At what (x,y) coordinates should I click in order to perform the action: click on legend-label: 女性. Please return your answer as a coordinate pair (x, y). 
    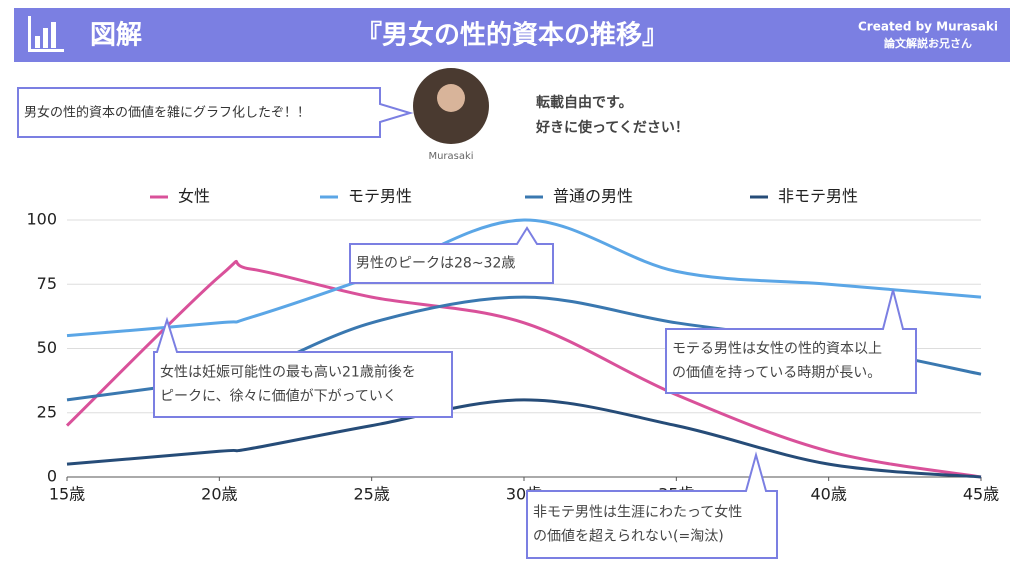
    Looking at the image, I should click on (194, 196).